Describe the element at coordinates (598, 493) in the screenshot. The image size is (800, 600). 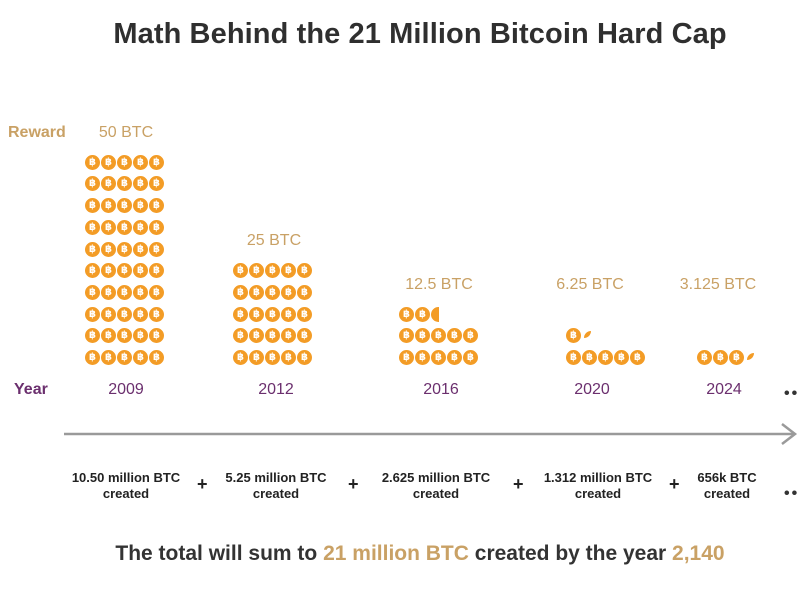
I see `created-2020-label: created` at that location.